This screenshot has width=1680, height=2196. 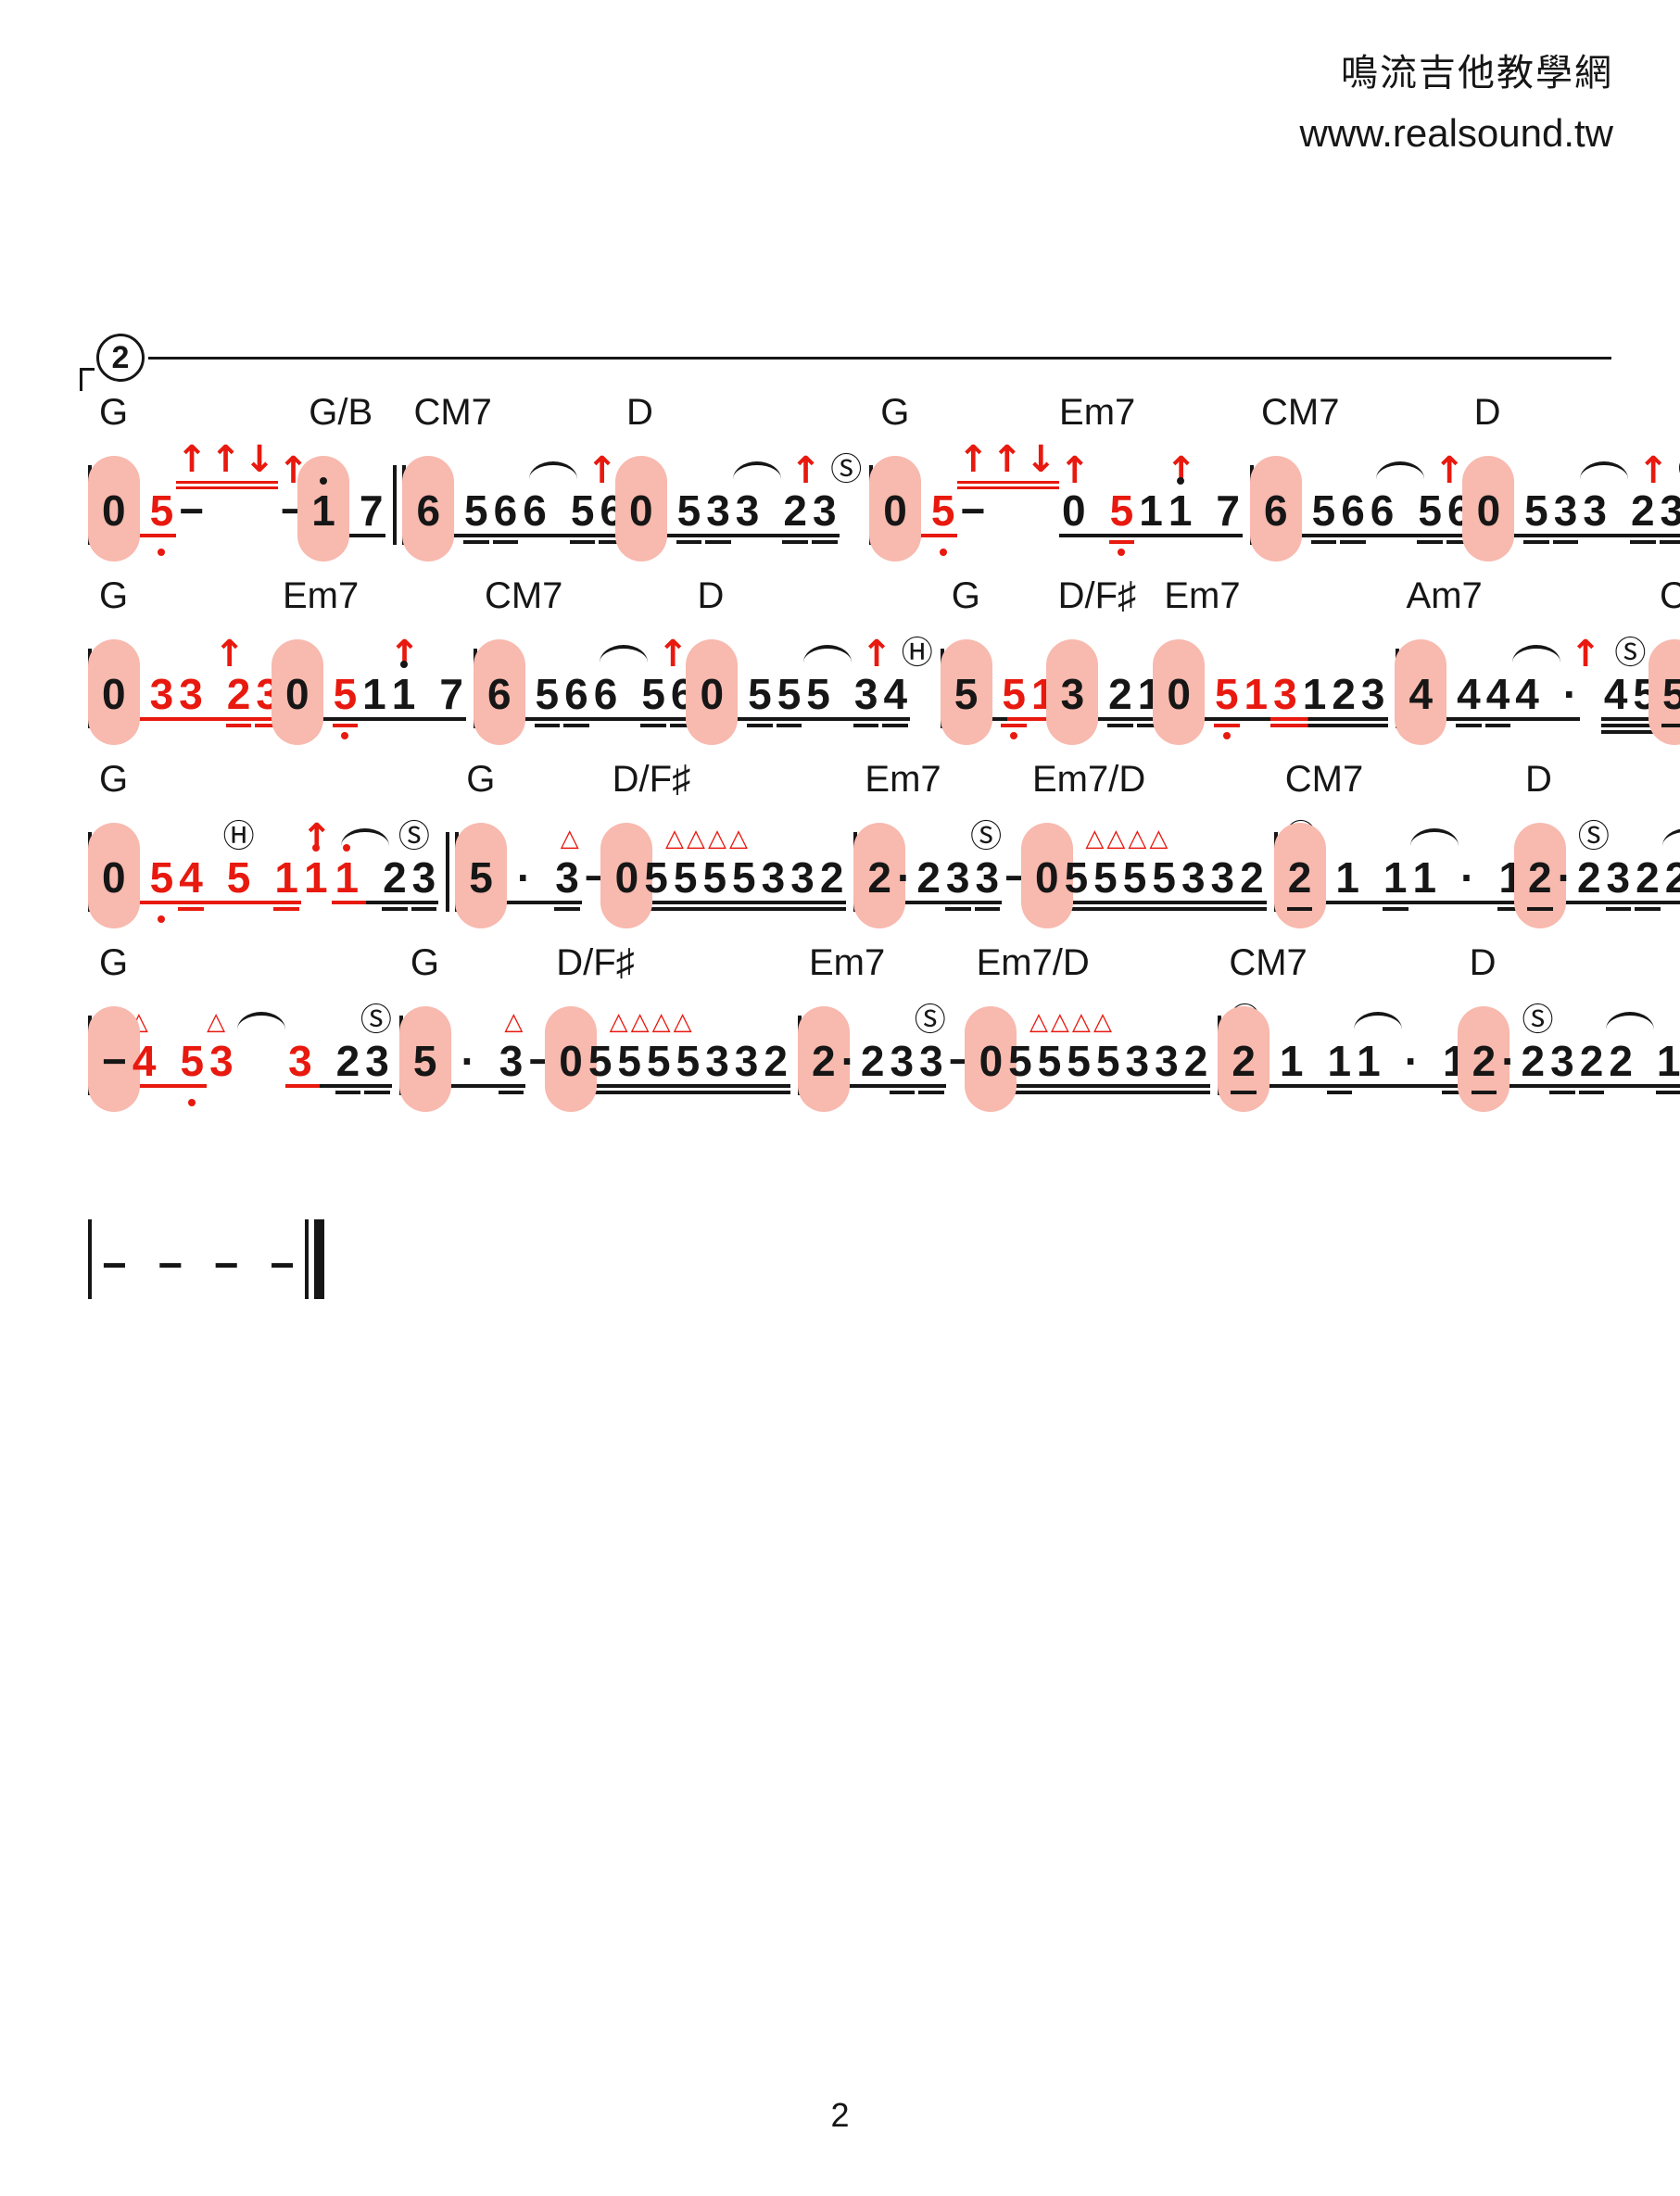 I want to click on note-group: −, so click(x=191, y=519).